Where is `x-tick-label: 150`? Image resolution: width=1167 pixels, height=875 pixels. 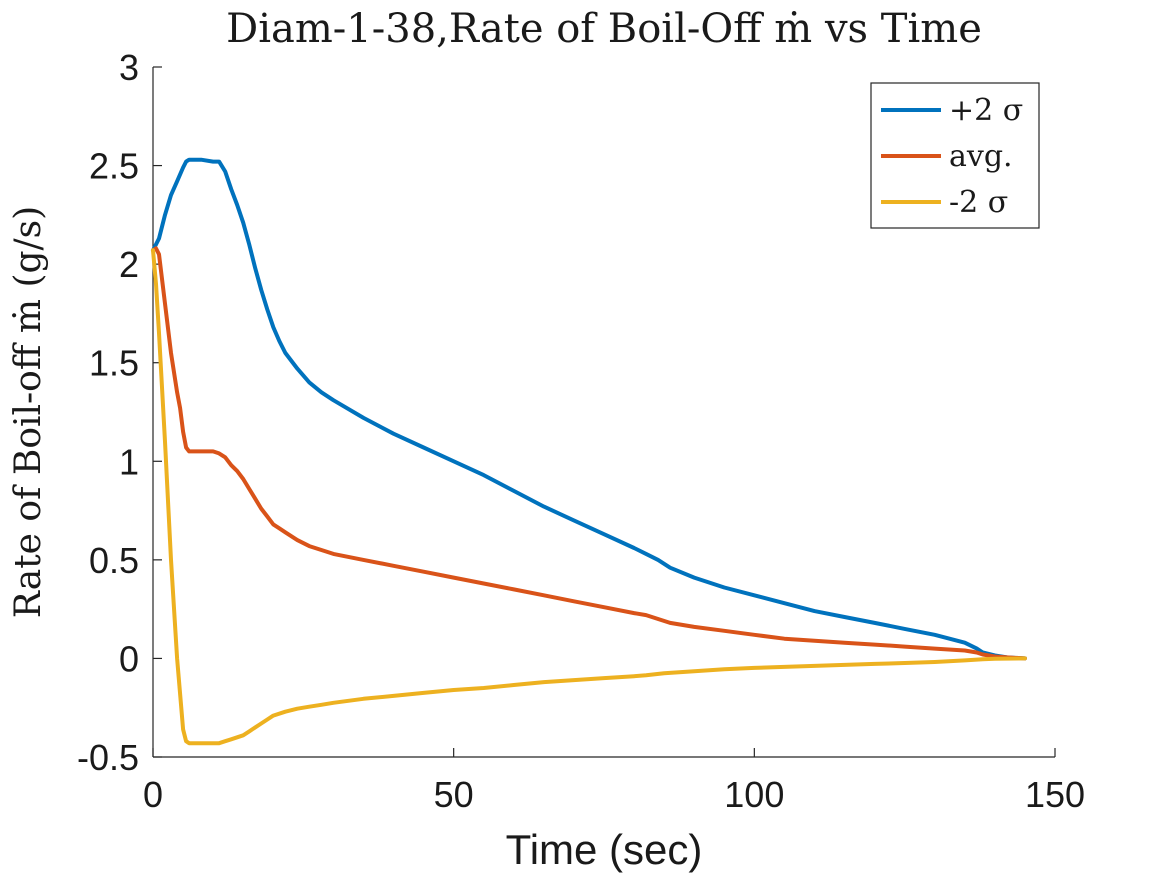
x-tick-label: 150 is located at coordinates (1055, 794).